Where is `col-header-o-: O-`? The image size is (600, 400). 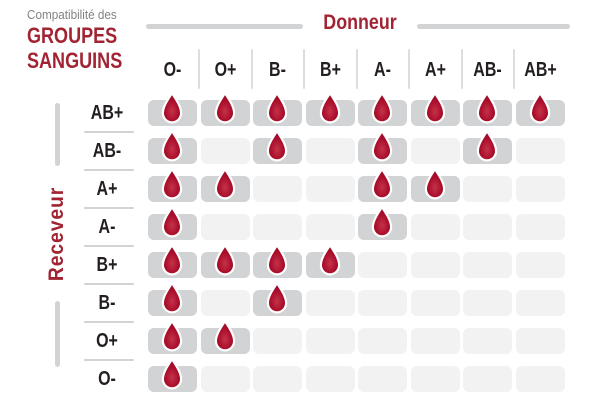 col-header-o-: O- is located at coordinates (172, 70).